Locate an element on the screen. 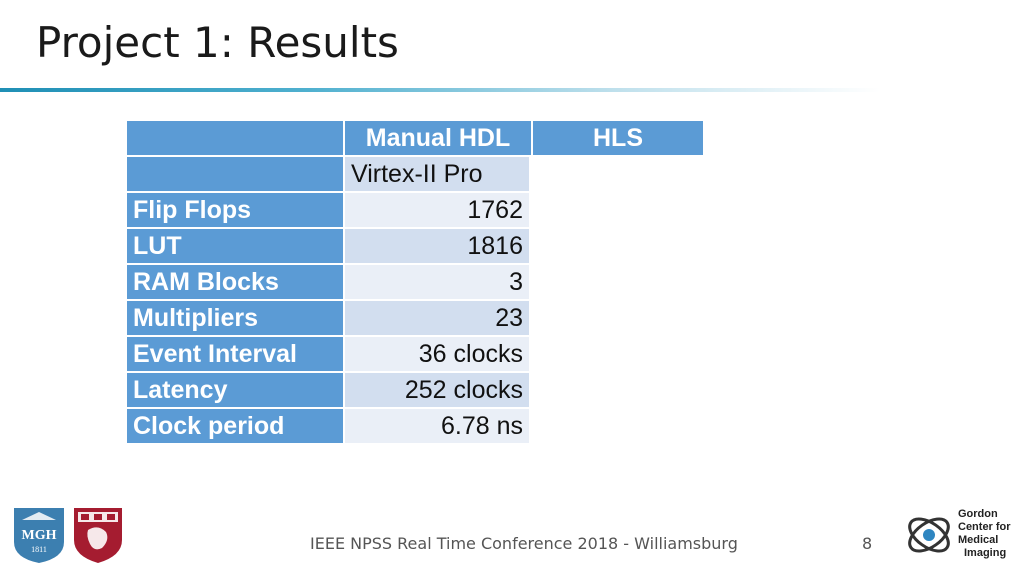 The image size is (1024, 575). row-value: 3 is located at coordinates (437, 282).